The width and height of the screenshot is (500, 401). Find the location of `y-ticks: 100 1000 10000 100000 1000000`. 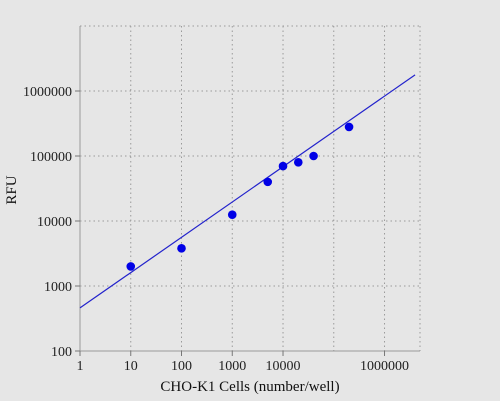

y-ticks: 100 1000 10000 100000 1000000 is located at coordinates (51, 222).